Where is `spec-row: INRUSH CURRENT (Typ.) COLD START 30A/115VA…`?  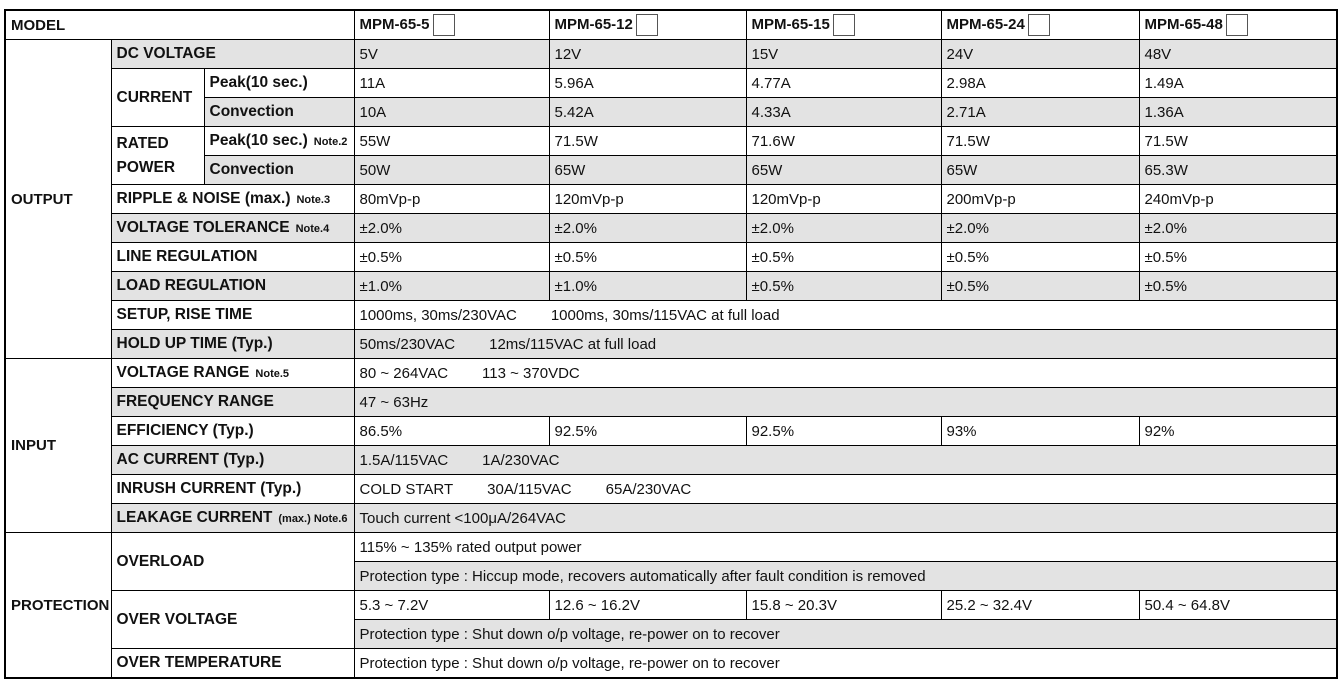 spec-row: INRUSH CURRENT (Typ.) COLD START 30A/115VA… is located at coordinates (671, 489).